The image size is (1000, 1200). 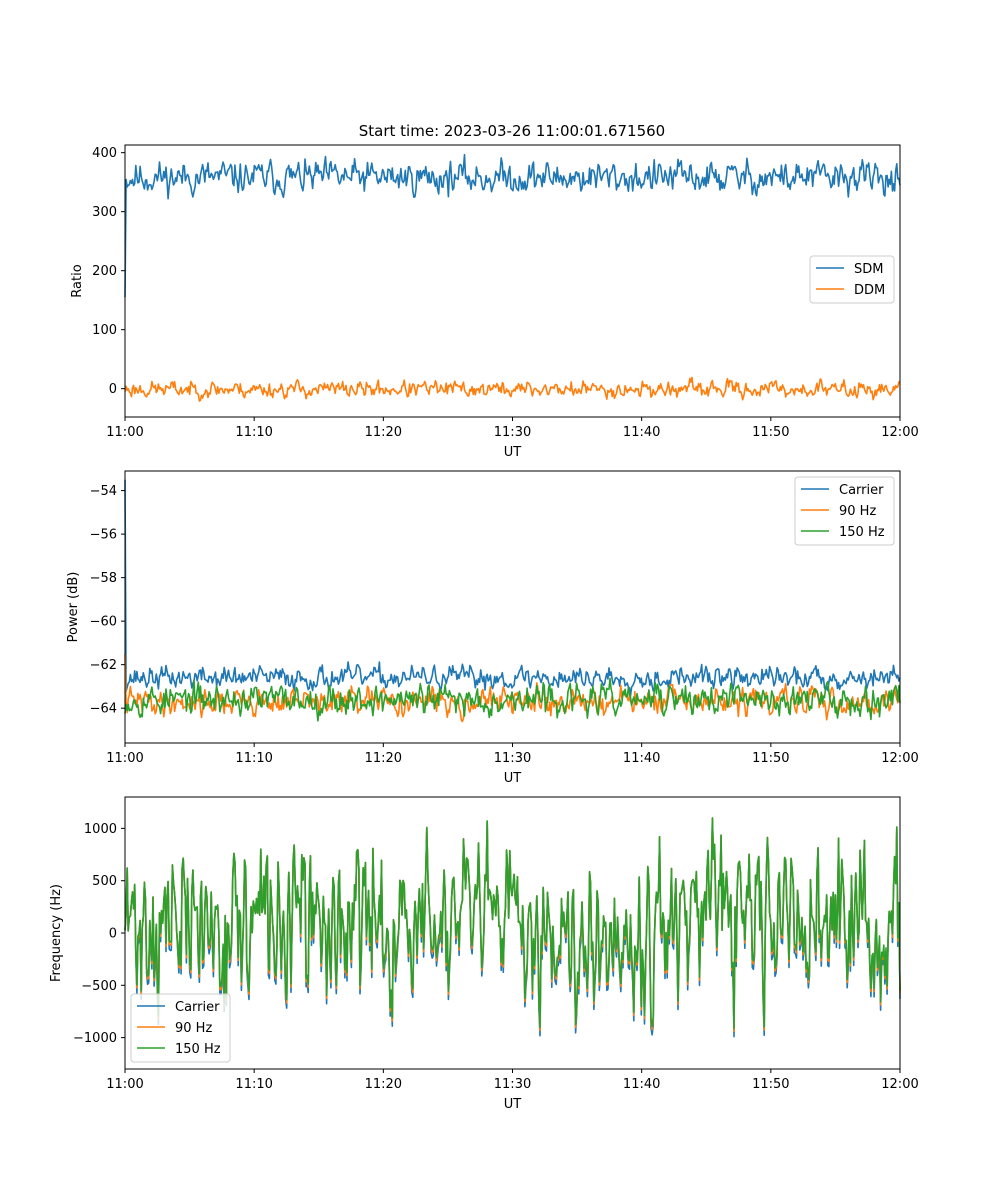 I want to click on series-line-carrier, so click(x=512, y=588).